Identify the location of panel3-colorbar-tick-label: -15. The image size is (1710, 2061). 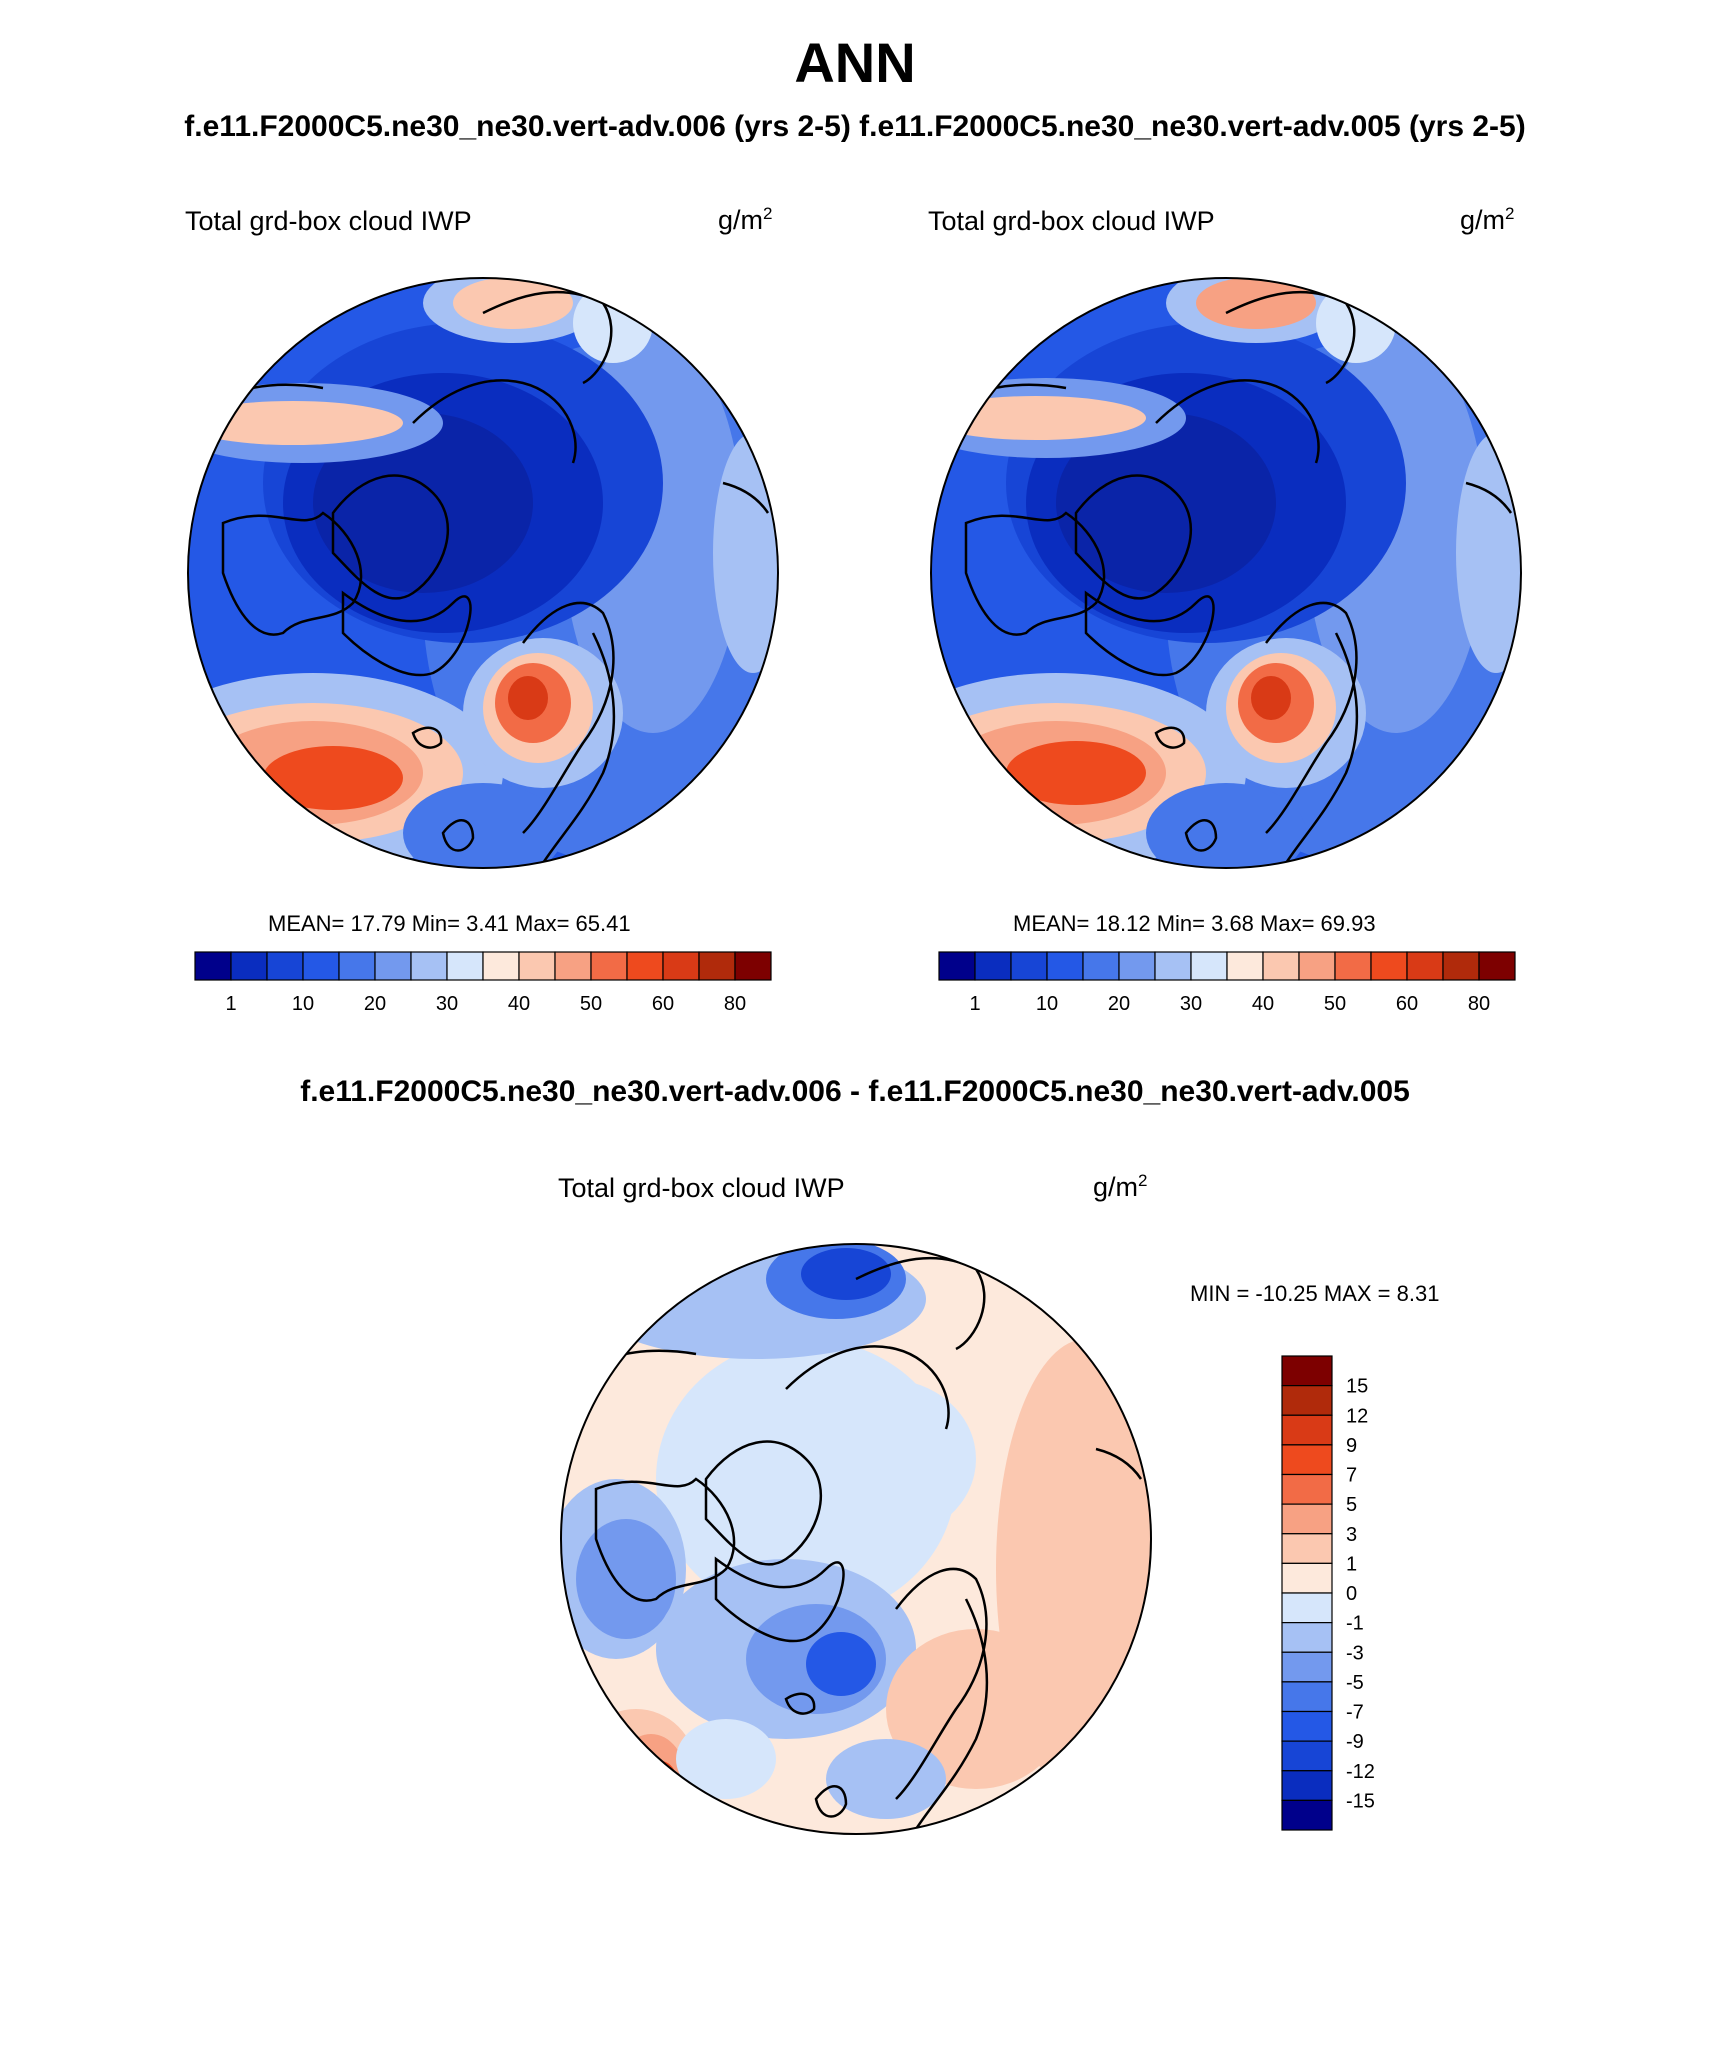
(1360, 1801).